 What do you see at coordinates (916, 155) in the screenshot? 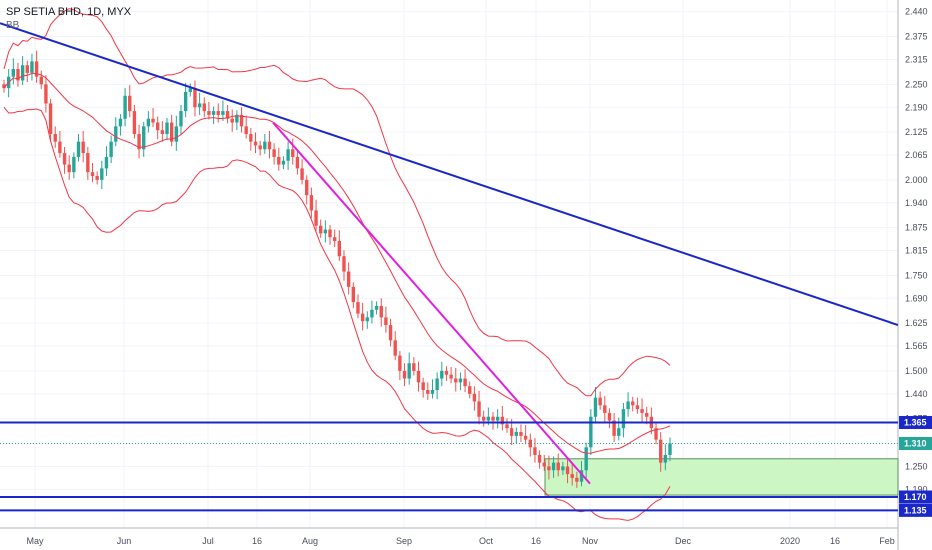
I see `y-tick-label: 2.065` at bounding box center [916, 155].